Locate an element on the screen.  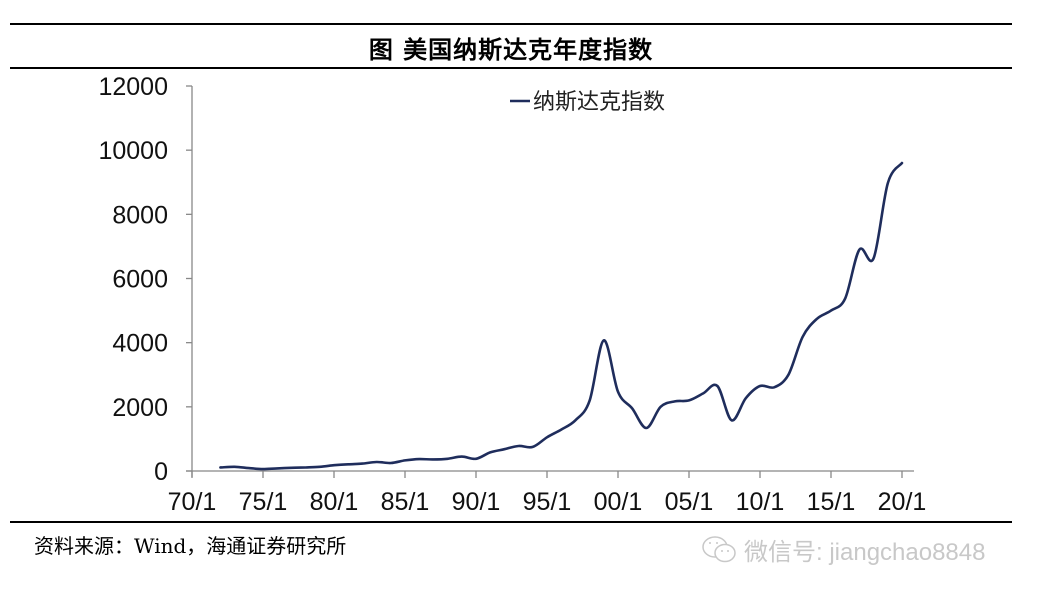
x-tick-label: 00/1 is located at coordinates (618, 502).